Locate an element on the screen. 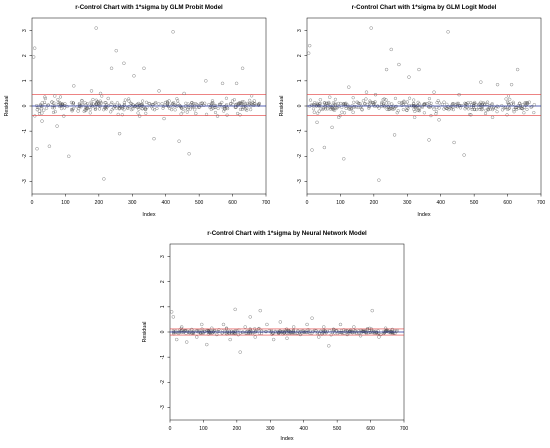 This screenshot has width=550, height=448. x-tick-label: 0 is located at coordinates (170, 429).